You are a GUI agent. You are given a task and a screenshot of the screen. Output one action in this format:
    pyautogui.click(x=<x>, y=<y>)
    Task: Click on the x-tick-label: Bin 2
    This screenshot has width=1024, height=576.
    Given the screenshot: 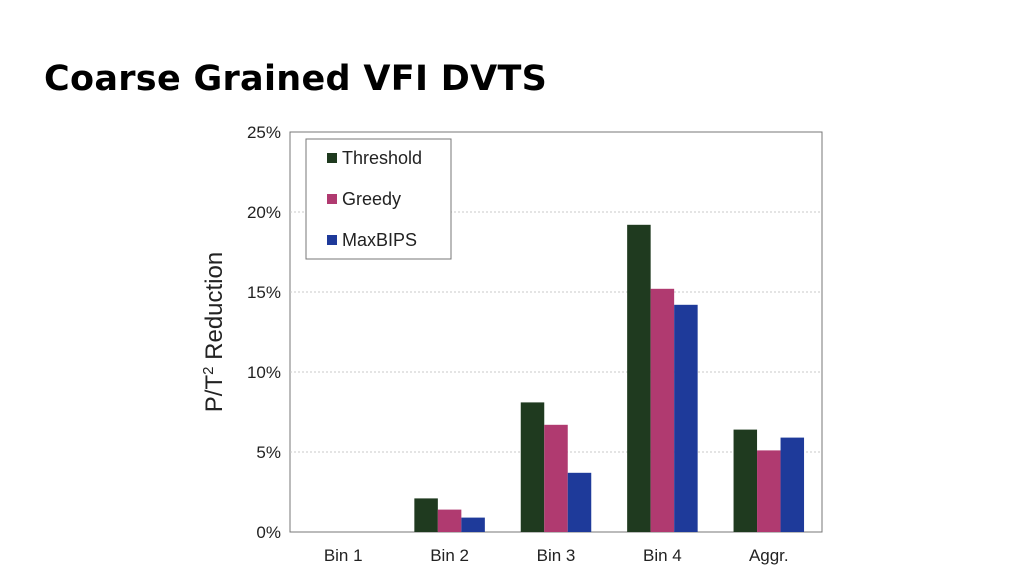 What is the action you would take?
    pyautogui.click(x=449, y=555)
    